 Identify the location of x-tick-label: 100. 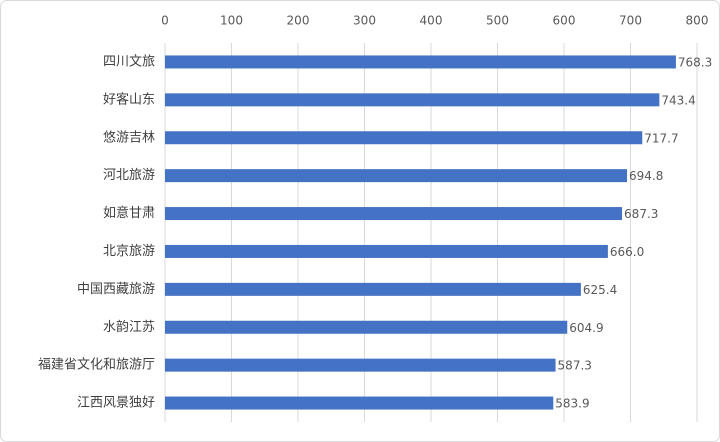
(231, 21).